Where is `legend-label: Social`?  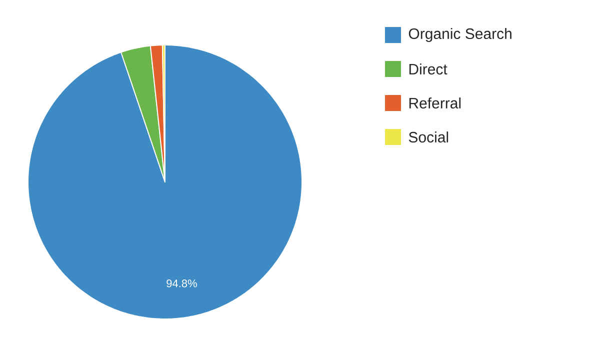 legend-label: Social is located at coordinates (428, 136).